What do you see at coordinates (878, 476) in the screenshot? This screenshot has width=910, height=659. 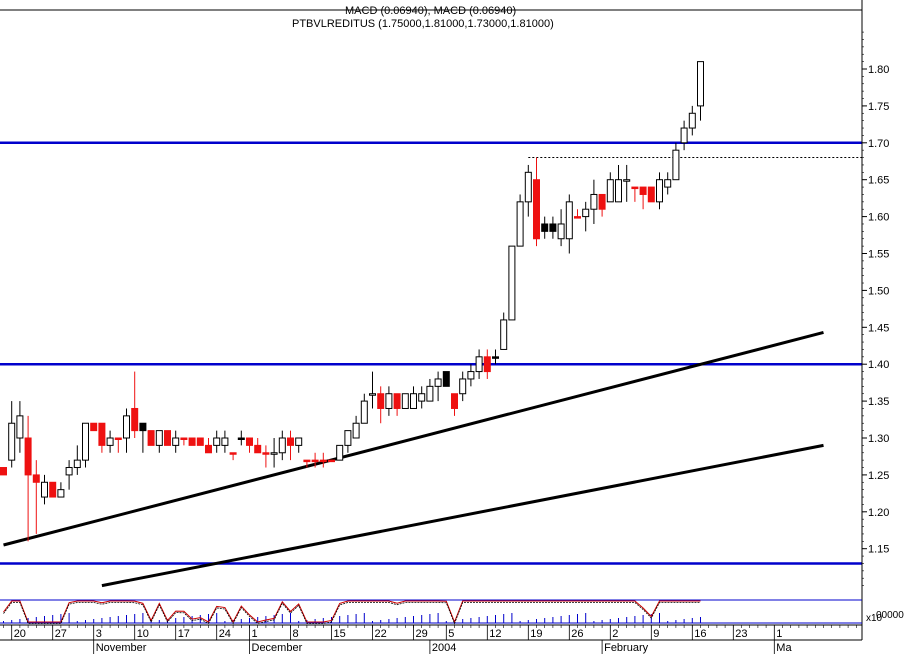 I see `y-tick-label: 1.25` at bounding box center [878, 476].